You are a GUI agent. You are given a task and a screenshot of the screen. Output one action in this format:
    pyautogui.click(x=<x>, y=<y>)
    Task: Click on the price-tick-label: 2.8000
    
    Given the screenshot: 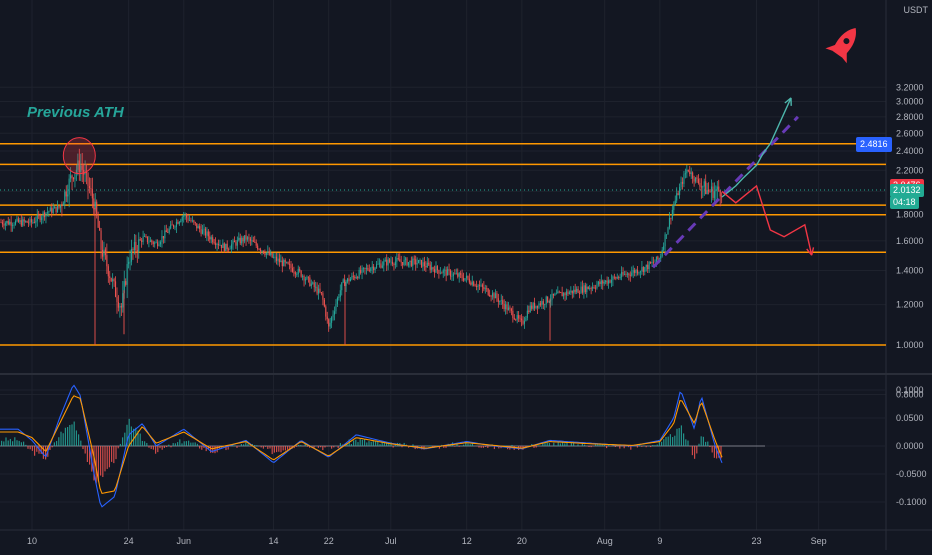 What is the action you would take?
    pyautogui.click(x=910, y=117)
    